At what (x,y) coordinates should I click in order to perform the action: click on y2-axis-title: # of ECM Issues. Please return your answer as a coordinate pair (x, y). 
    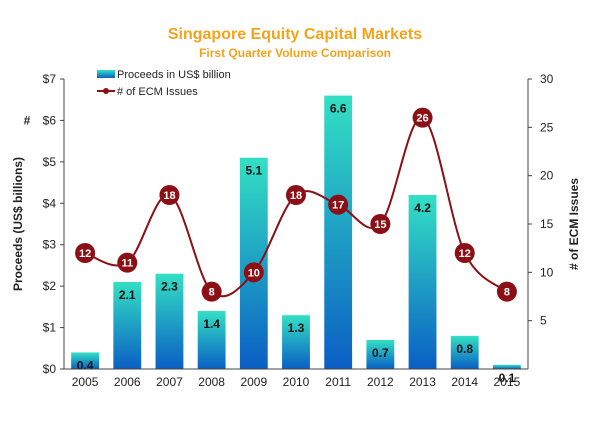
    Looking at the image, I should click on (574, 224).